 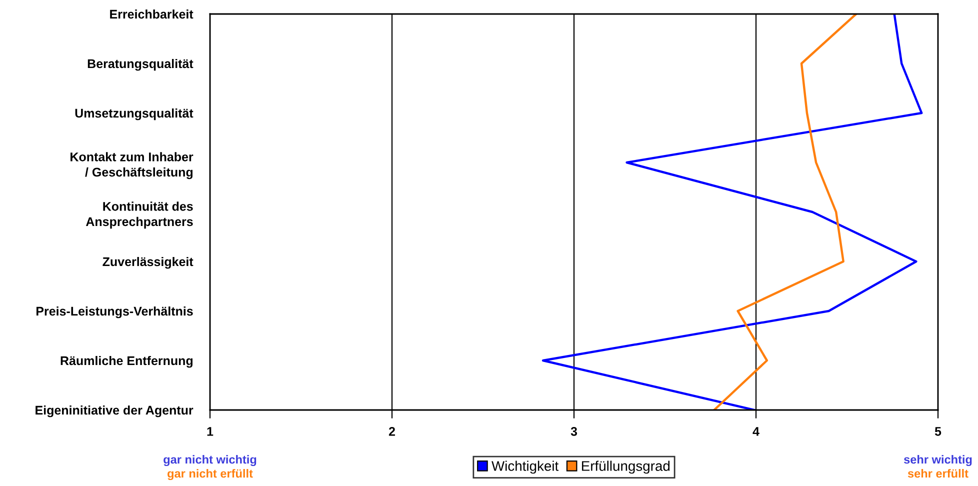 What do you see at coordinates (132, 166) in the screenshot?
I see `y-tick-label: Kontakt zum Inhaber / Geschäftsleitung` at bounding box center [132, 166].